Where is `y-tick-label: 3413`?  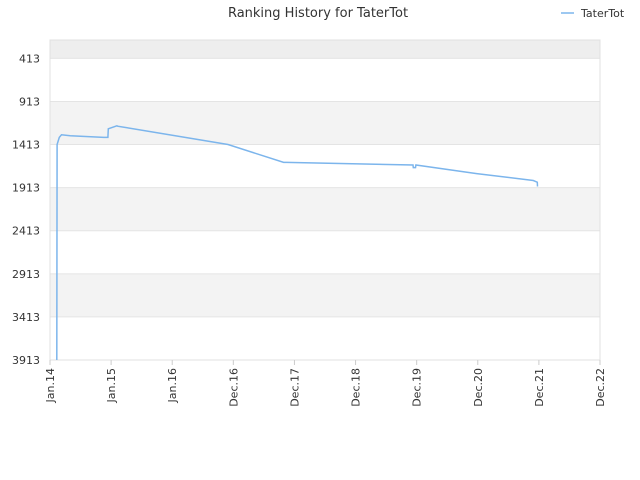 y-tick-label: 3413 is located at coordinates (26, 317).